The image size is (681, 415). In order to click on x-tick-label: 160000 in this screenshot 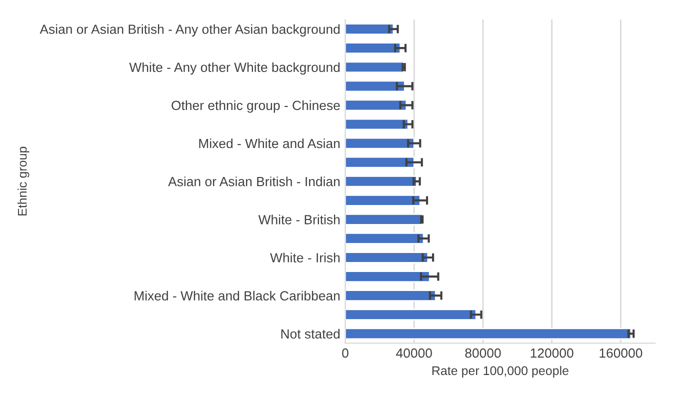, I will do `click(621, 353)`.